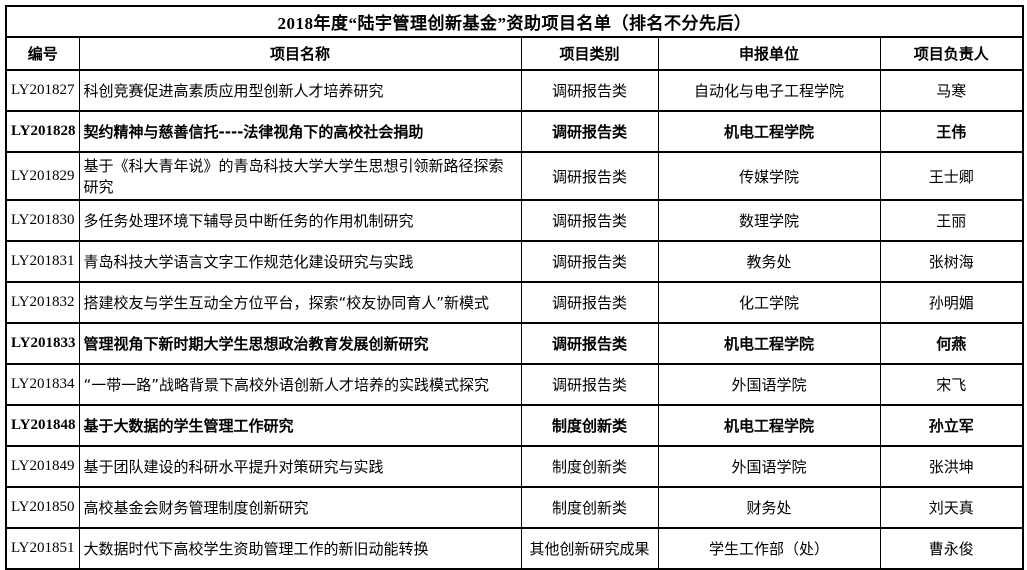  Describe the element at coordinates (951, 90) in the screenshot. I see `cell-project-leader: 马寒` at that location.